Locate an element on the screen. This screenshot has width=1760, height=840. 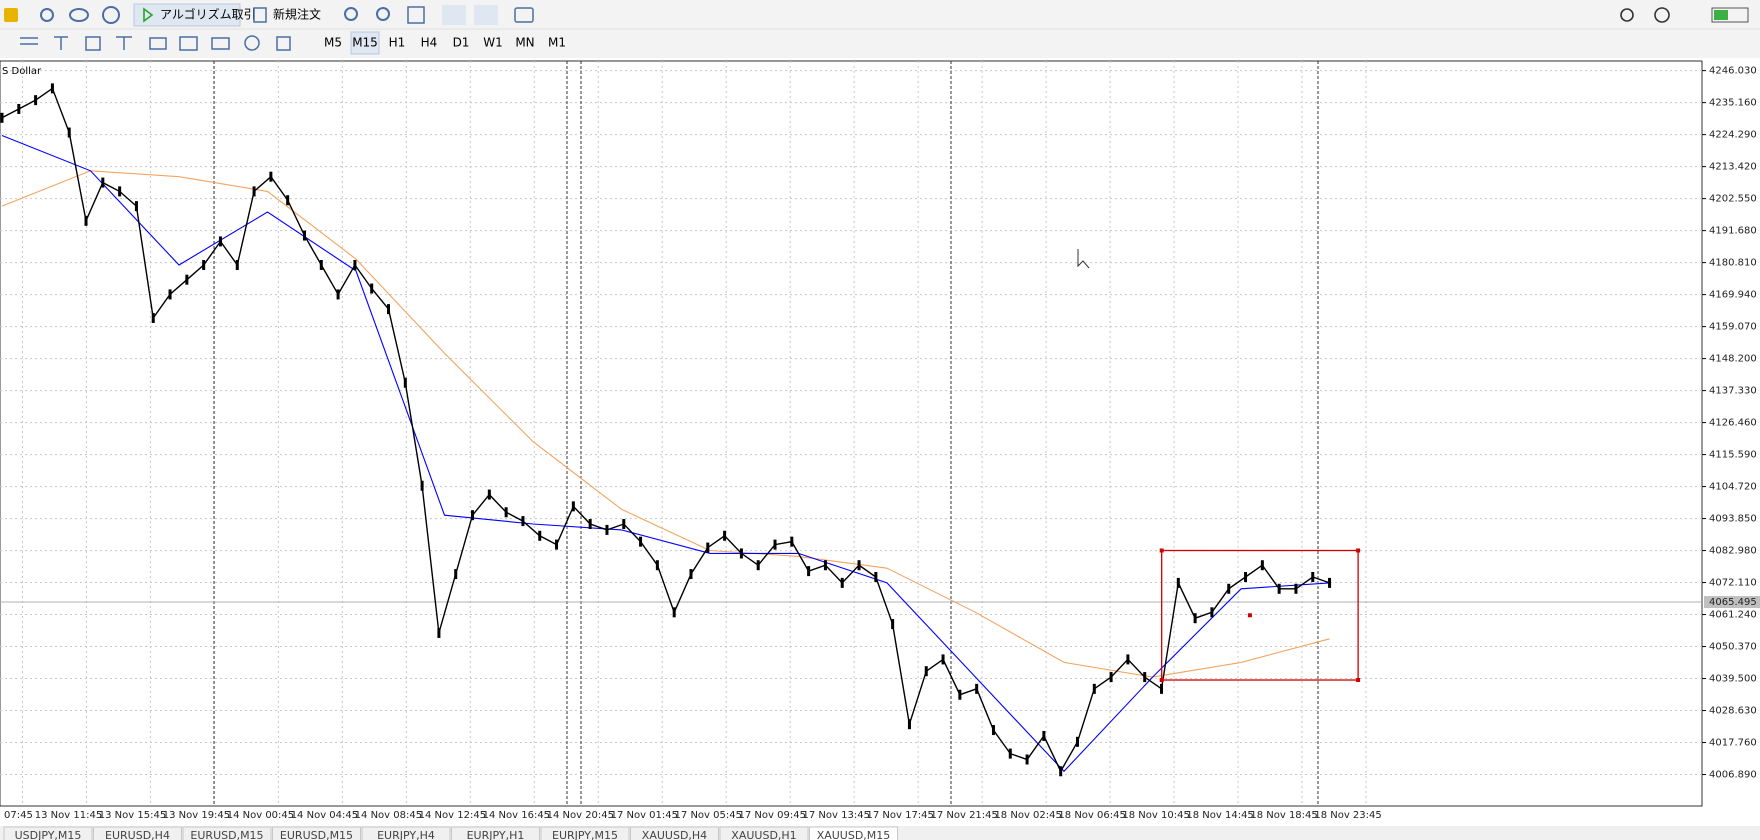
y-tick-label: 4039.500 is located at coordinates (1733, 679).